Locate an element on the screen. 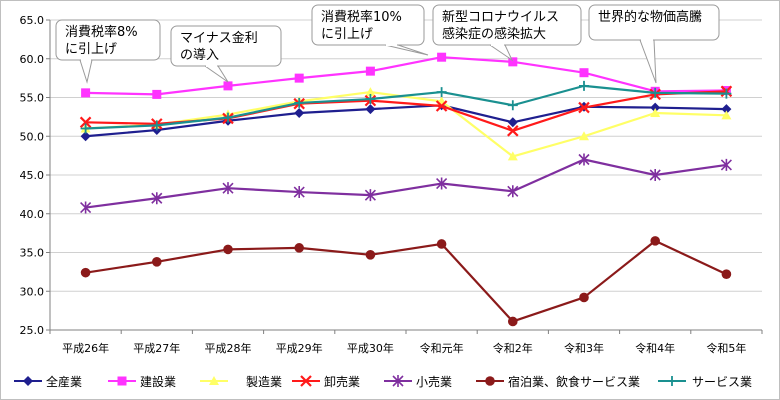 The image size is (780, 400). legend-item: 全産業 is located at coordinates (48, 381).